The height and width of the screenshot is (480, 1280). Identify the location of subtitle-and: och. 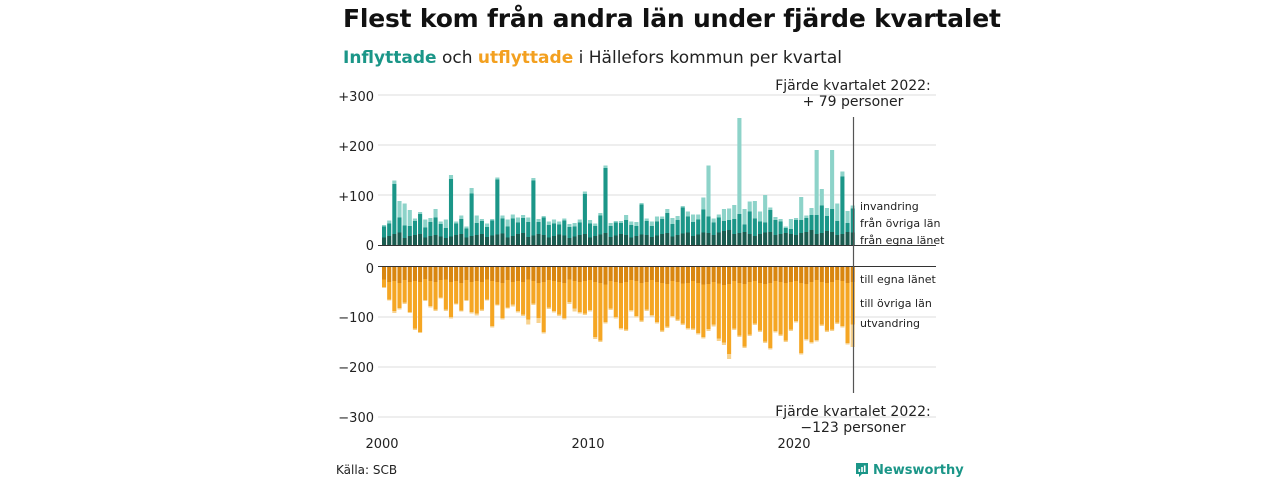
(457, 58).